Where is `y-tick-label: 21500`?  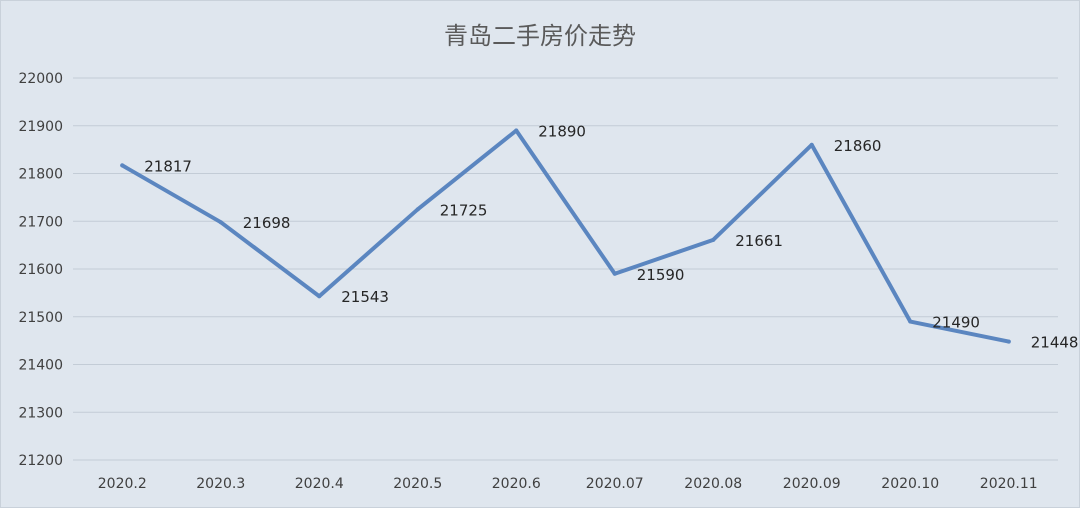 y-tick-label: 21500 is located at coordinates (40, 318).